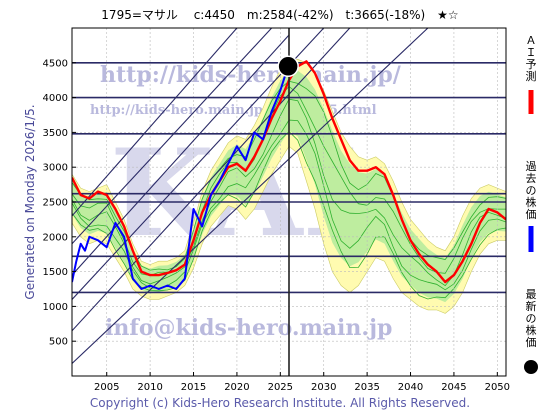  I want to click on x-tick-label: 2040, so click(410, 387).